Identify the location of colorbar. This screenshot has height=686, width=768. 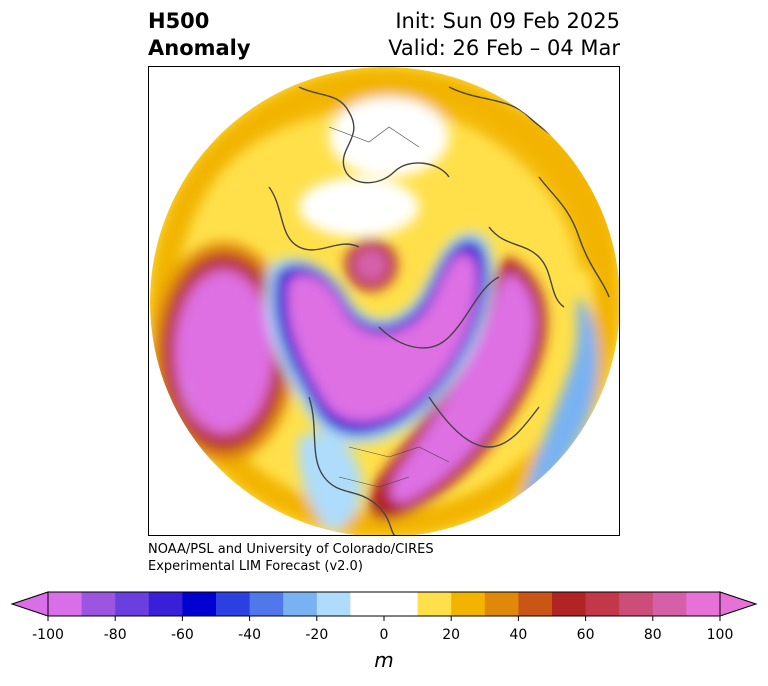
(384, 606).